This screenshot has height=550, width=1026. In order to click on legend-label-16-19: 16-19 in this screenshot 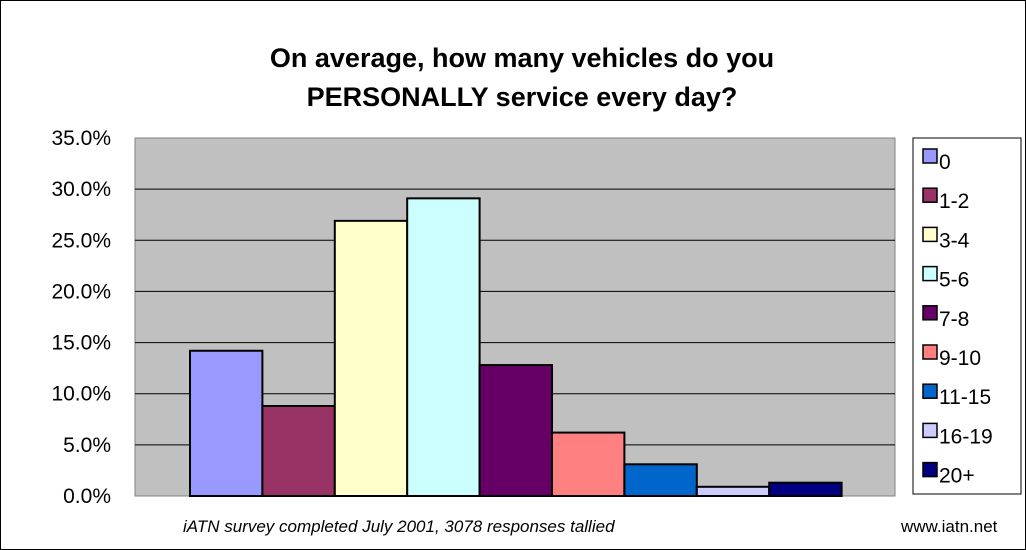, I will do `click(966, 436)`.